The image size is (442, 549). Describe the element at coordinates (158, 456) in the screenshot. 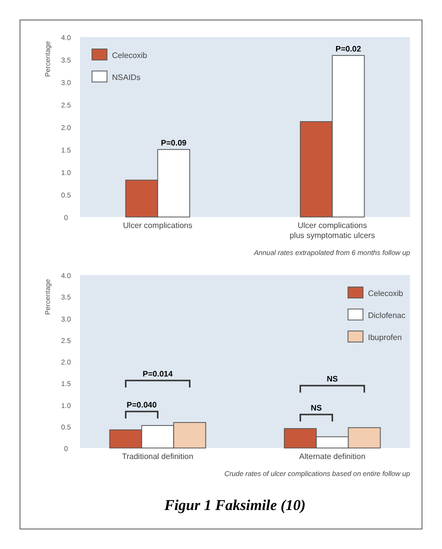

I see `x-tick-label: Traditional definition` at that location.